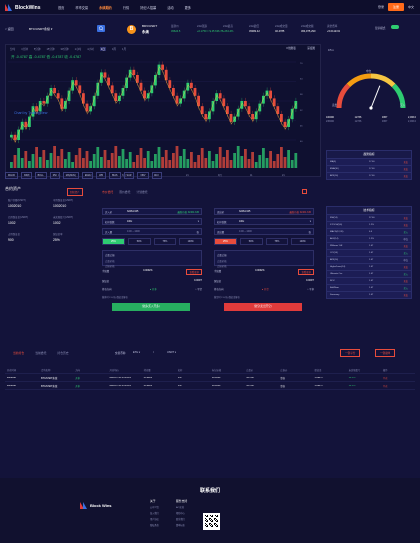 The width and height of the screenshot is (420, 543). What do you see at coordinates (137, 352) in the screenshot?
I see `filter-coin-select: ETH ▾` at bounding box center [137, 352].